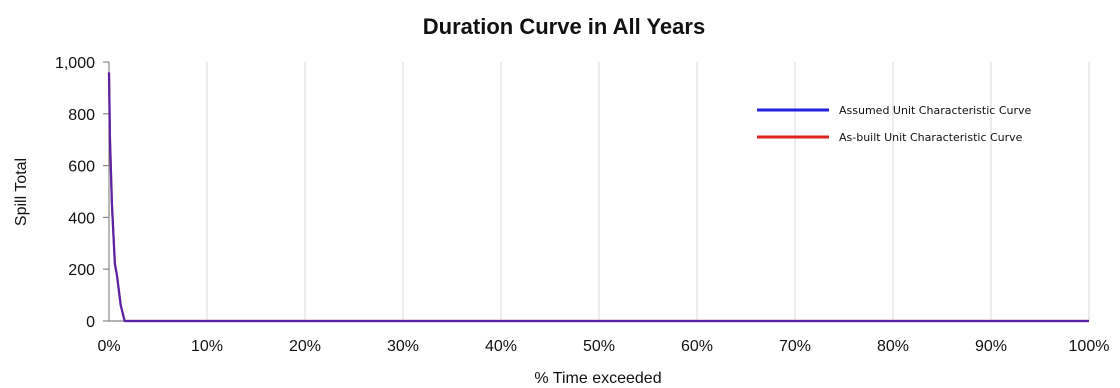 This screenshot has width=1120, height=388. I want to click on y-axis-label: Spill Total, so click(21, 192).